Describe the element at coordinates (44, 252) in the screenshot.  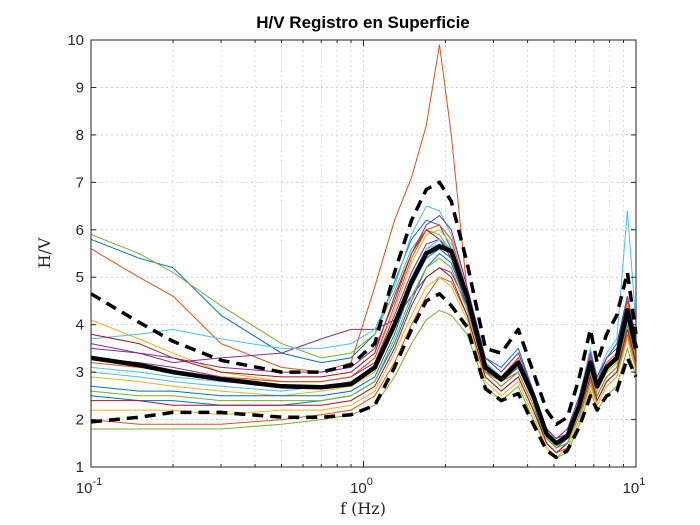
I see `y-axis-label: H/V` at that location.